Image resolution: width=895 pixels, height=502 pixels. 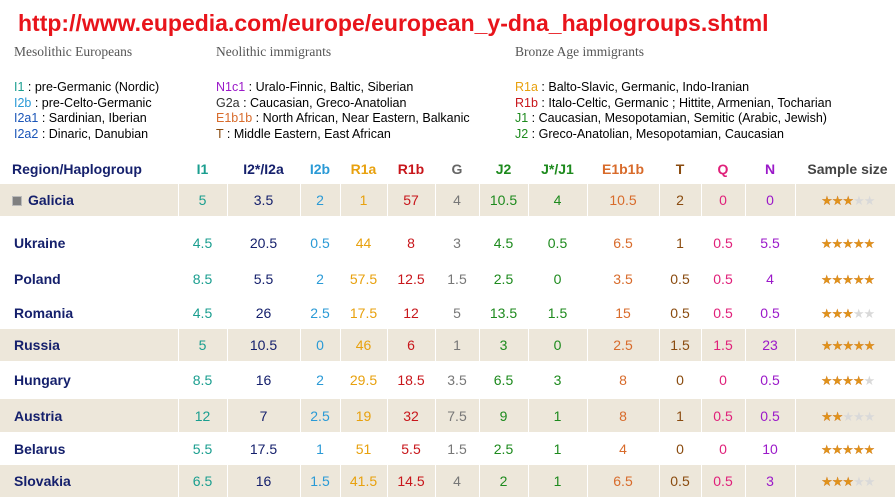 I want to click on value-cell: 12, so click(x=411, y=312).